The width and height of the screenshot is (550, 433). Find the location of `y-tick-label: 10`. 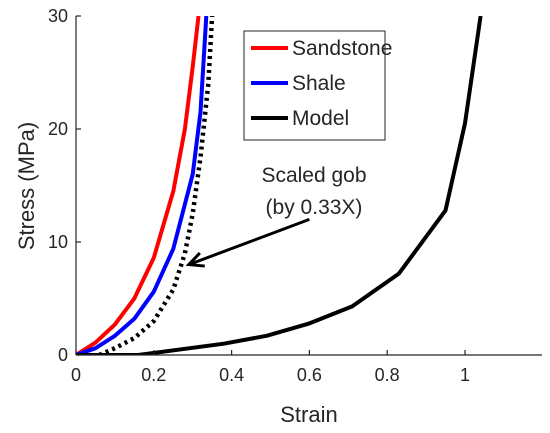

y-tick-label: 10 is located at coordinates (58, 242).